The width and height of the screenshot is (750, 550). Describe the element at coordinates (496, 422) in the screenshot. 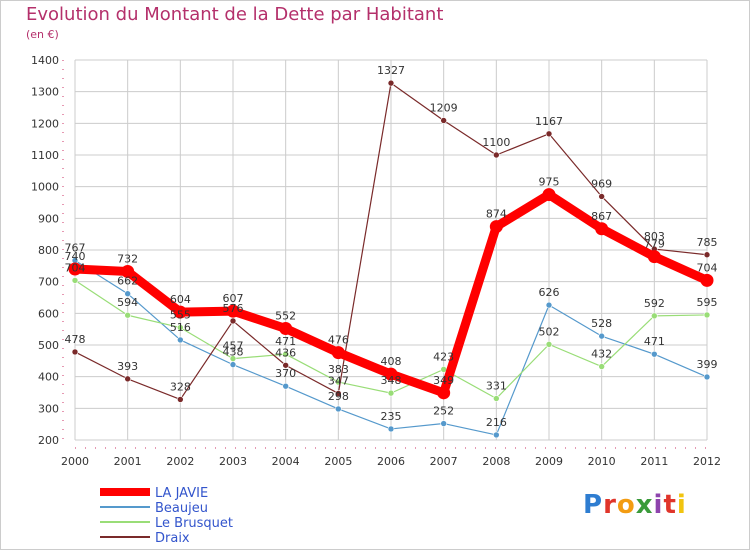

I see `data-label: 216` at that location.